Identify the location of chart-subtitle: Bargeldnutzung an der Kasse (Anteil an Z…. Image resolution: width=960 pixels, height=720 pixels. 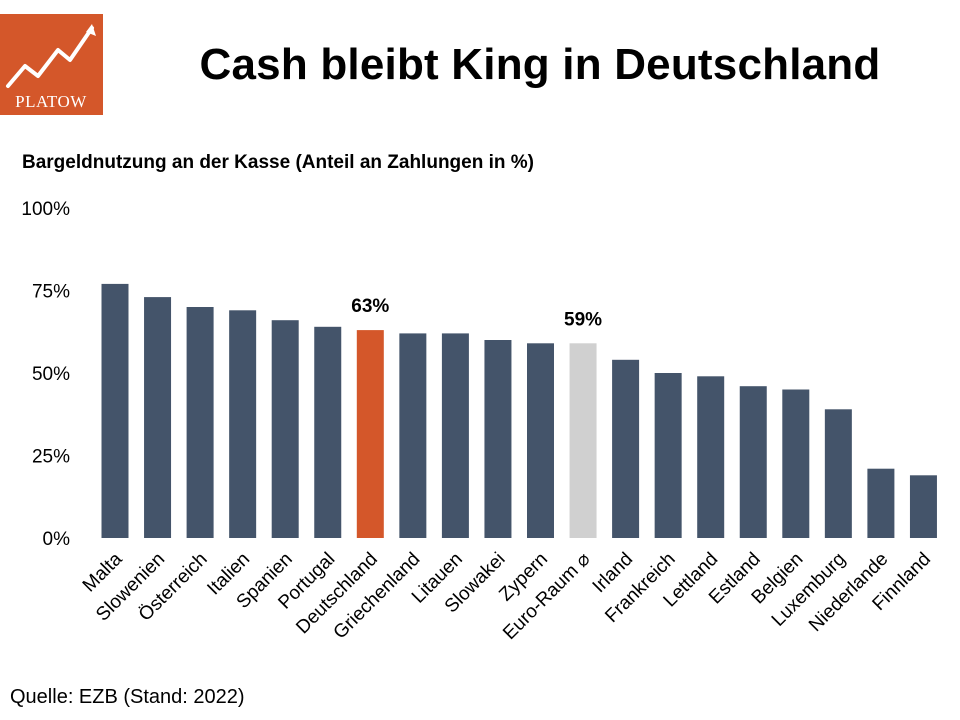
(278, 162).